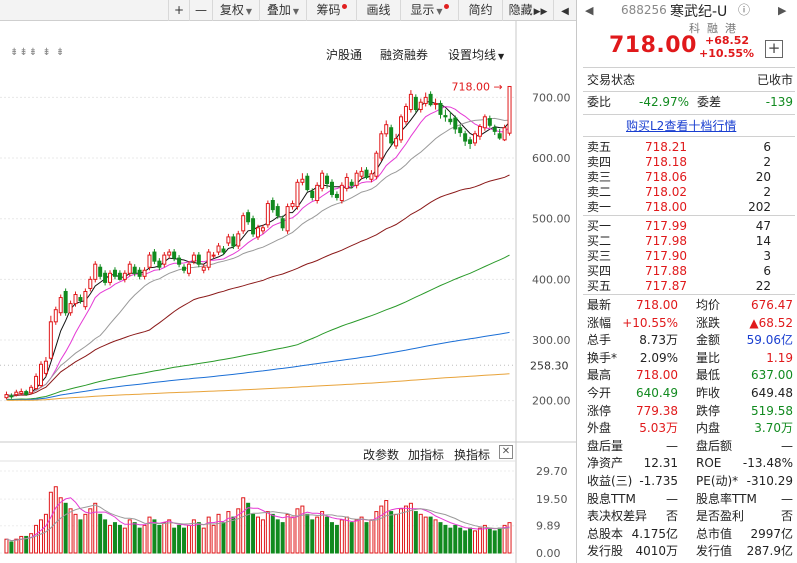 This screenshot has width=797, height=563. What do you see at coordinates (690, 147) in the screenshot?
I see `sell-level-row: 卖五 718.21 6` at bounding box center [690, 147].